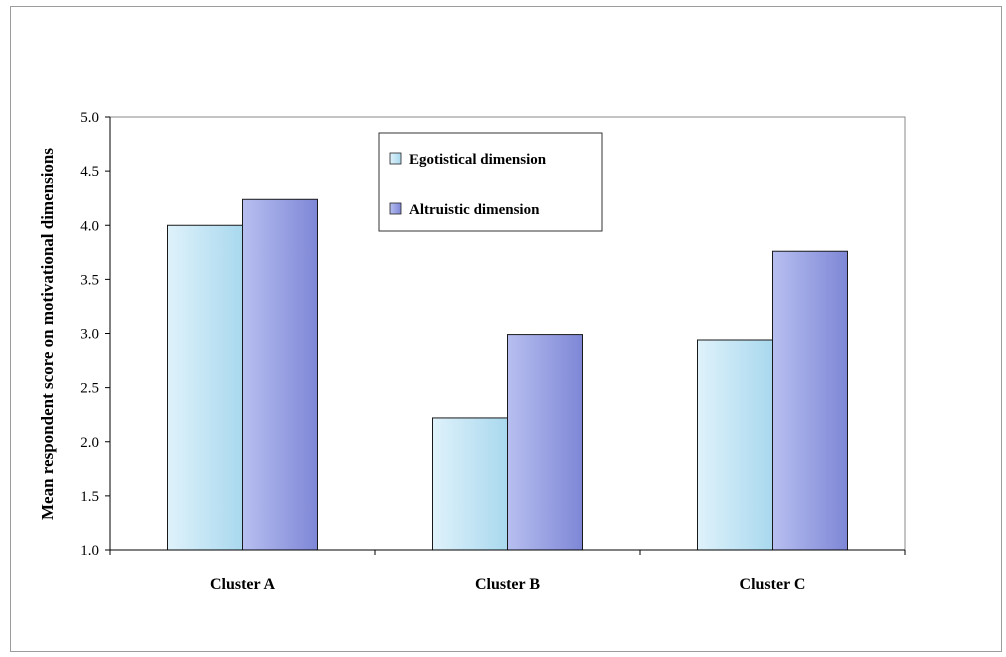 The width and height of the screenshot is (1006, 657). I want to click on legend-label-altruistic: Altruistic dimension, so click(474, 210).